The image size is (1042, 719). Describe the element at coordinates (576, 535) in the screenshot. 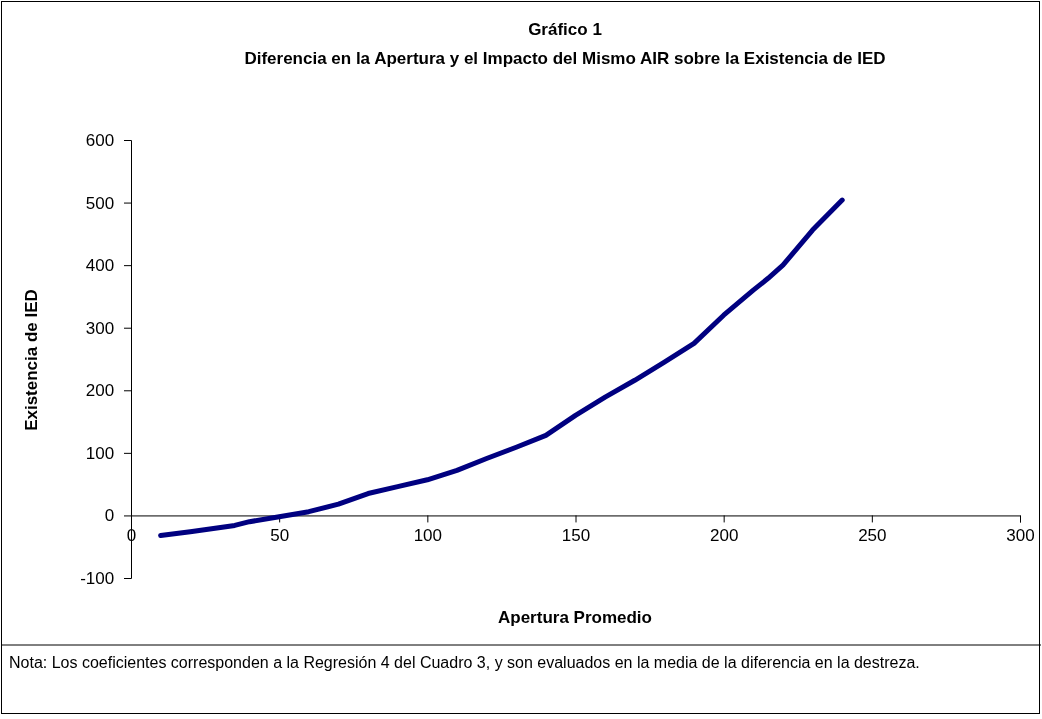

I see `x-tick-label: 150` at that location.